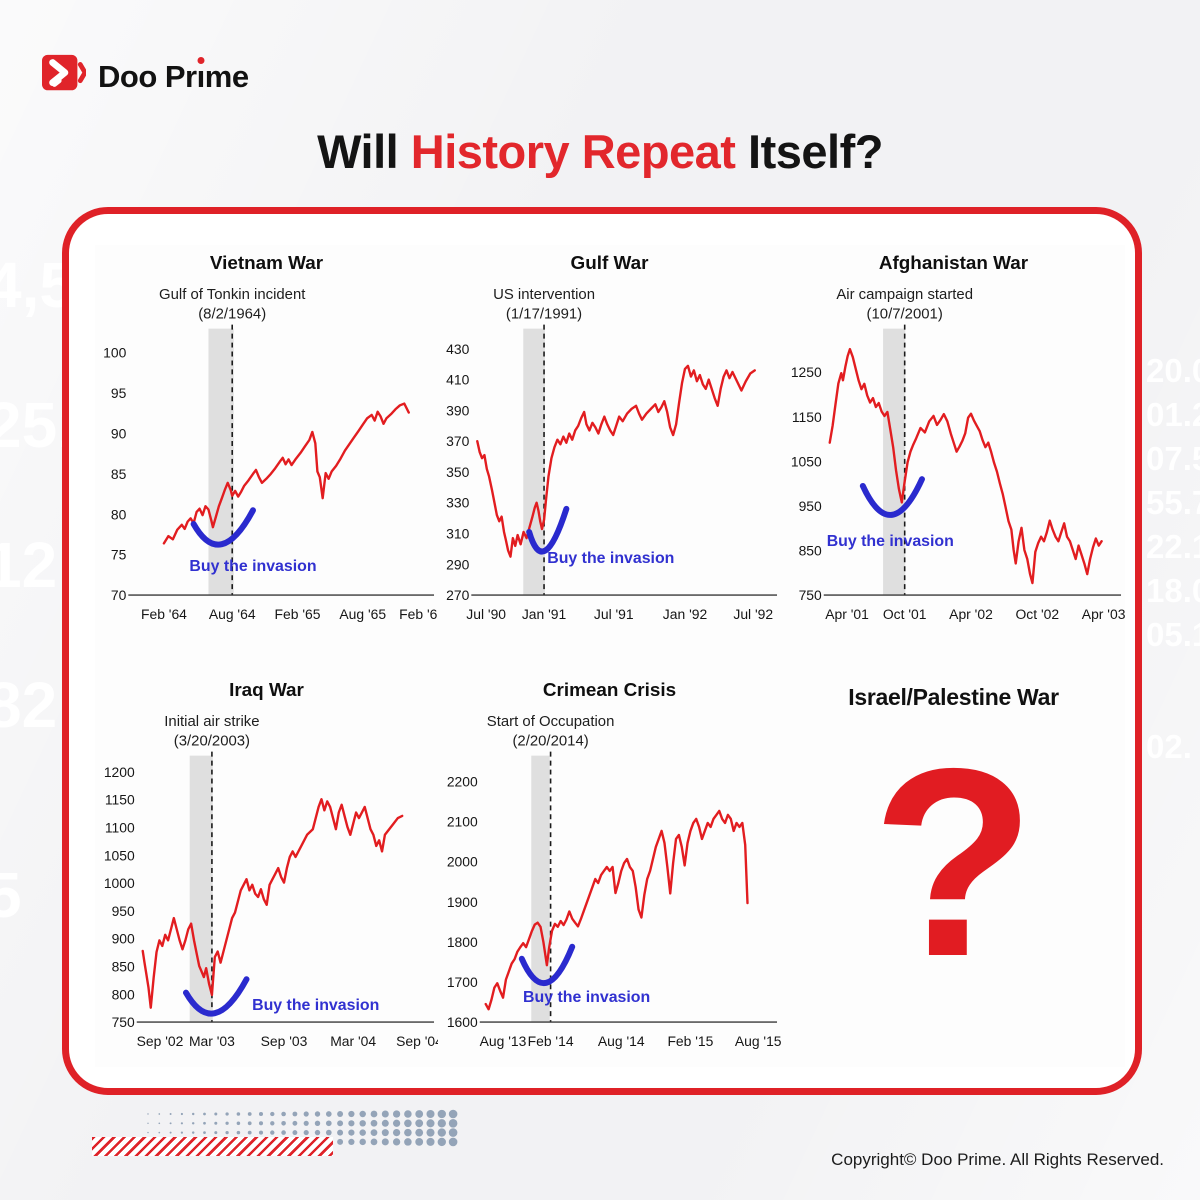  I want to click on x-tick-label: Jul '92, so click(753, 614).